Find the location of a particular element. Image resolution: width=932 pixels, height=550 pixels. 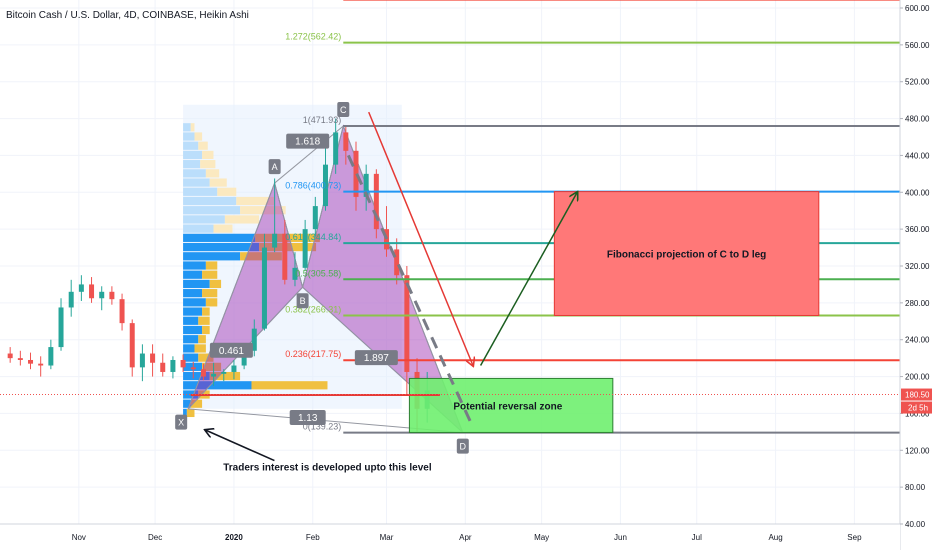

price-axis-bg is located at coordinates (916, 275).